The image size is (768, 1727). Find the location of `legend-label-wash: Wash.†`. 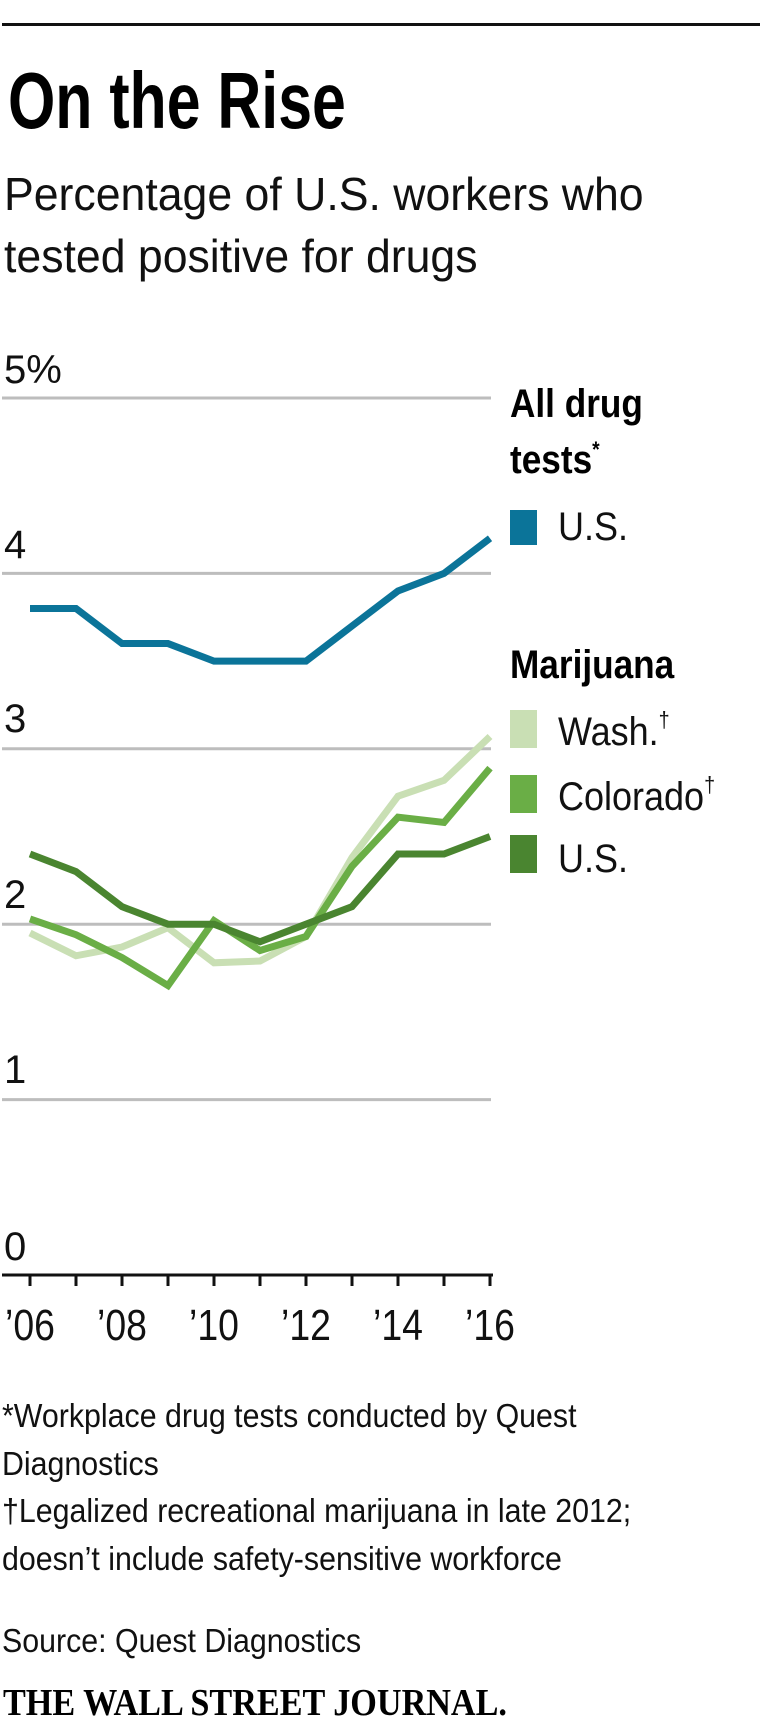

legend-label-wash: Wash.† is located at coordinates (614, 731).